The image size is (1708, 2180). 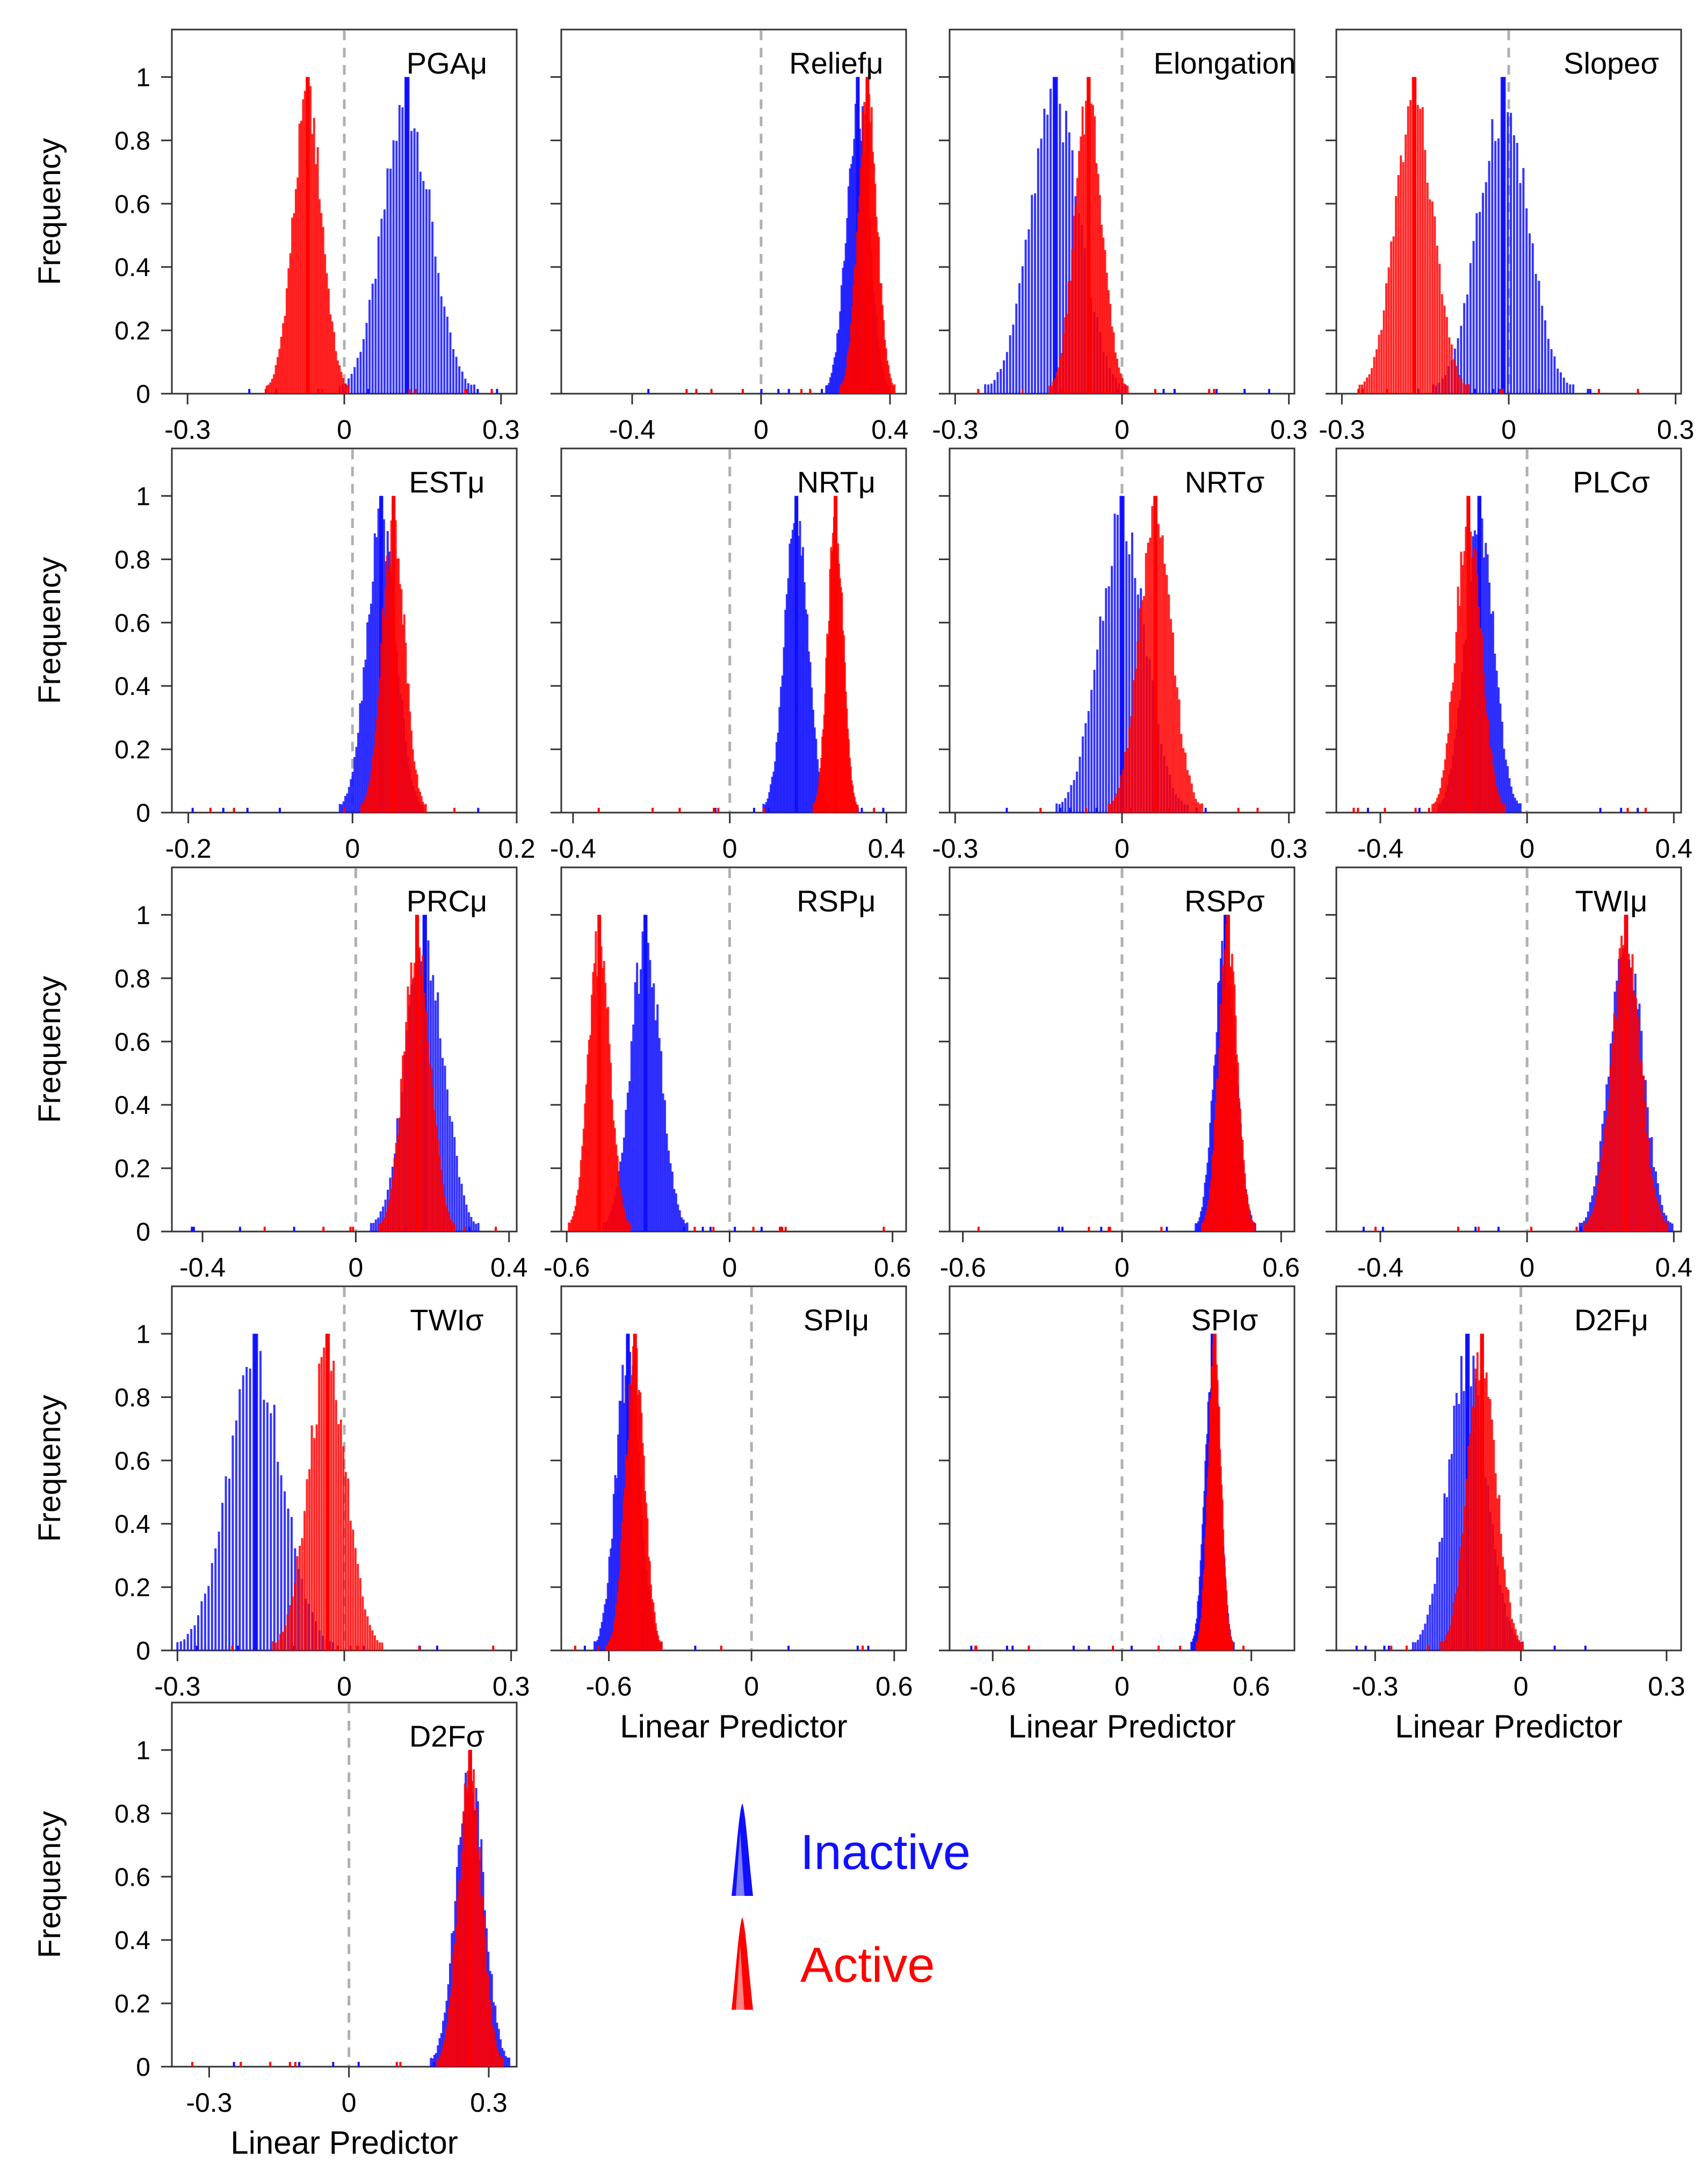 I want to click on panel-13: SPIμ -0.6 0 0.6 Linear Predictor, so click(x=732, y=1514).